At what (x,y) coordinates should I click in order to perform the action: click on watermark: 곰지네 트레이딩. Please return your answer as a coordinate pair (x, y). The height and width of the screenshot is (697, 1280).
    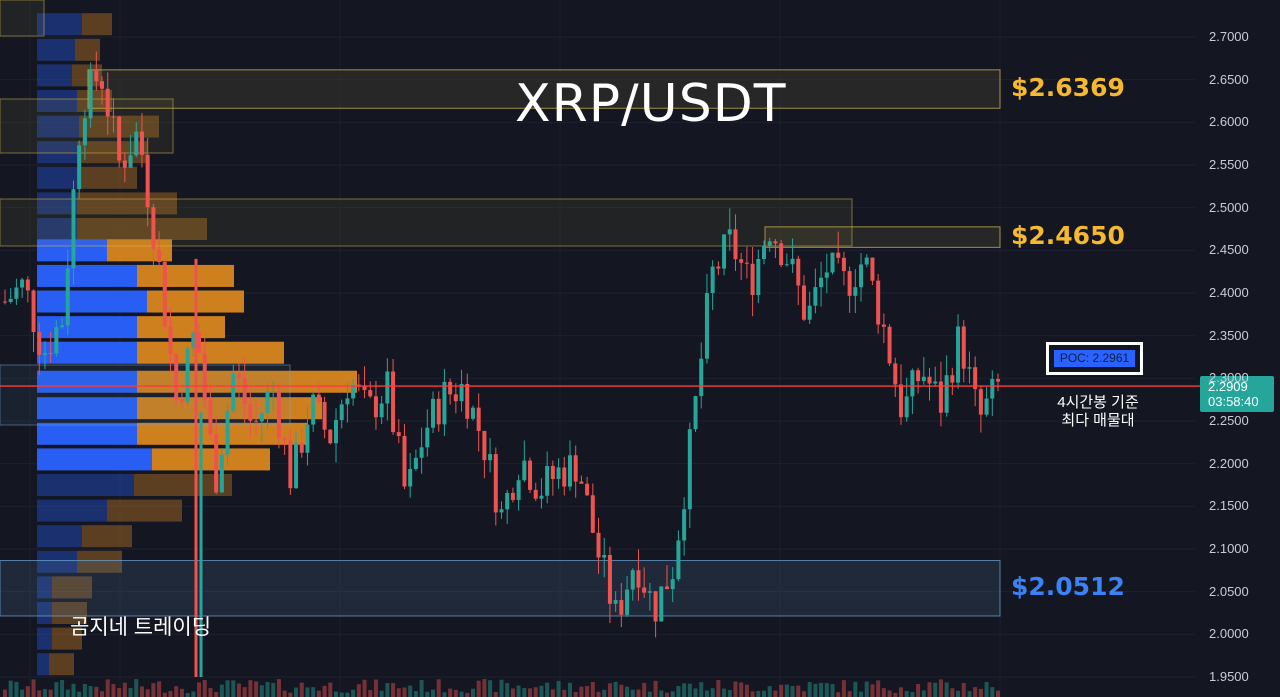
    Looking at the image, I should click on (141, 627).